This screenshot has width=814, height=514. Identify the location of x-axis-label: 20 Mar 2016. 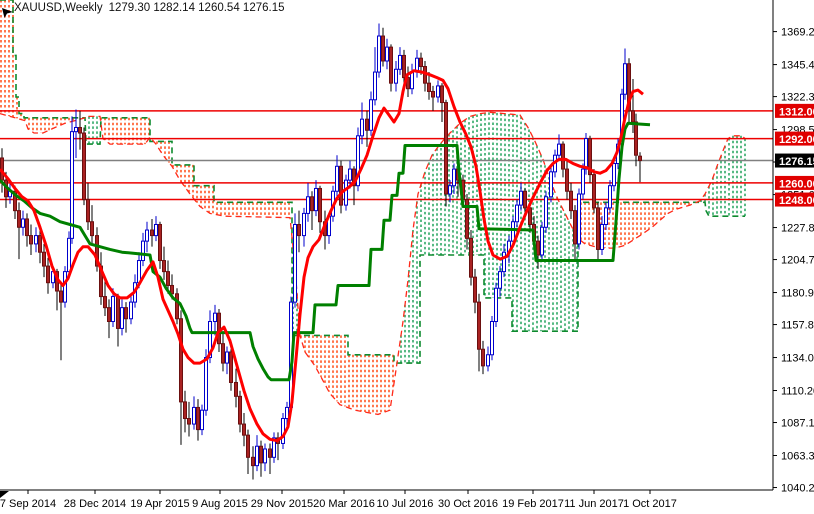
(344, 504).